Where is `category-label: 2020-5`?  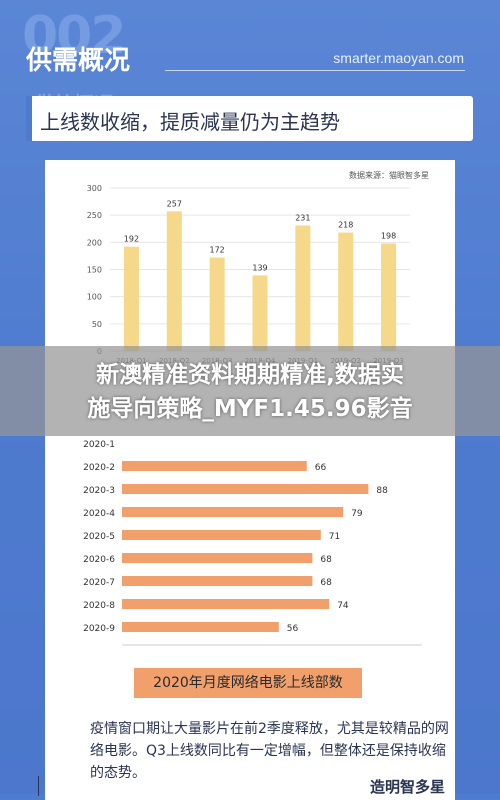 category-label: 2020-5 is located at coordinates (99, 537).